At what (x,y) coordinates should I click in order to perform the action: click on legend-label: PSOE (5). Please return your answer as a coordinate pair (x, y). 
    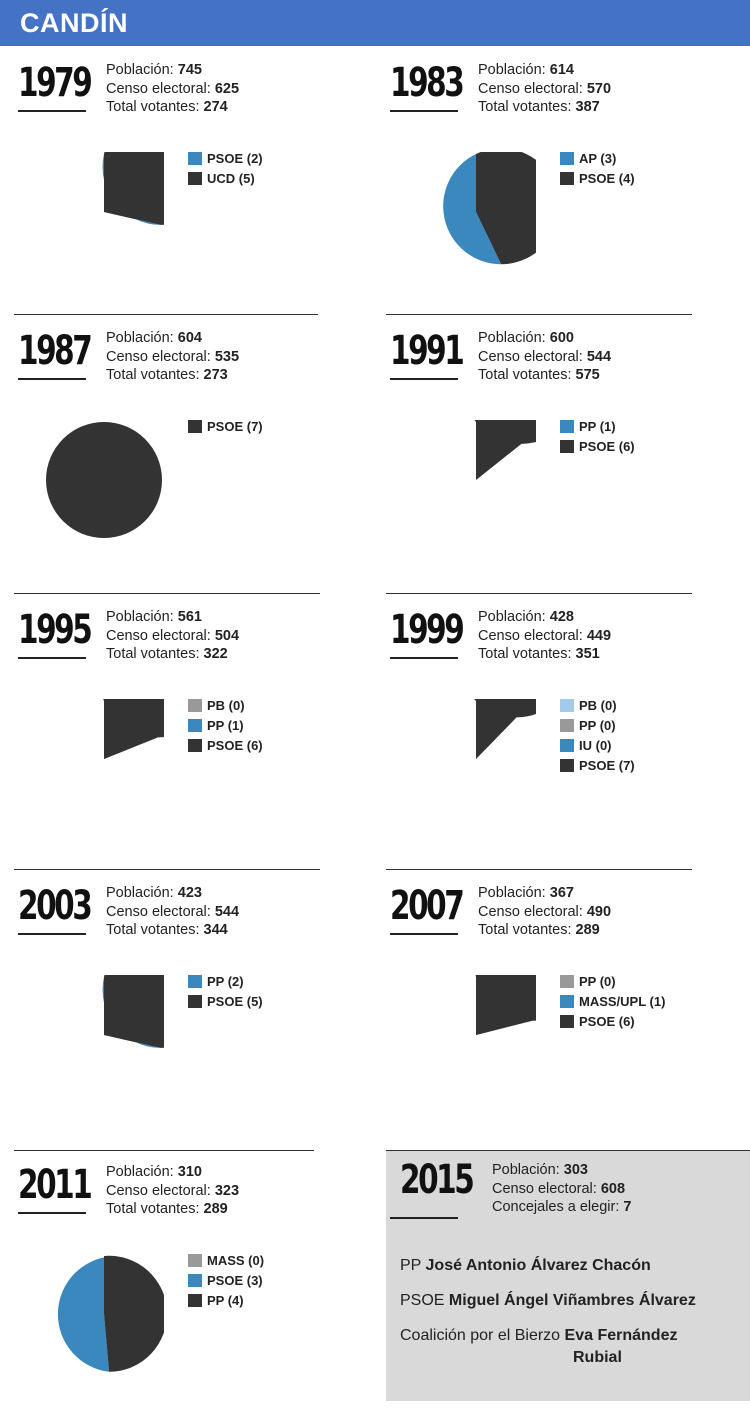
    Looking at the image, I should click on (235, 1001).